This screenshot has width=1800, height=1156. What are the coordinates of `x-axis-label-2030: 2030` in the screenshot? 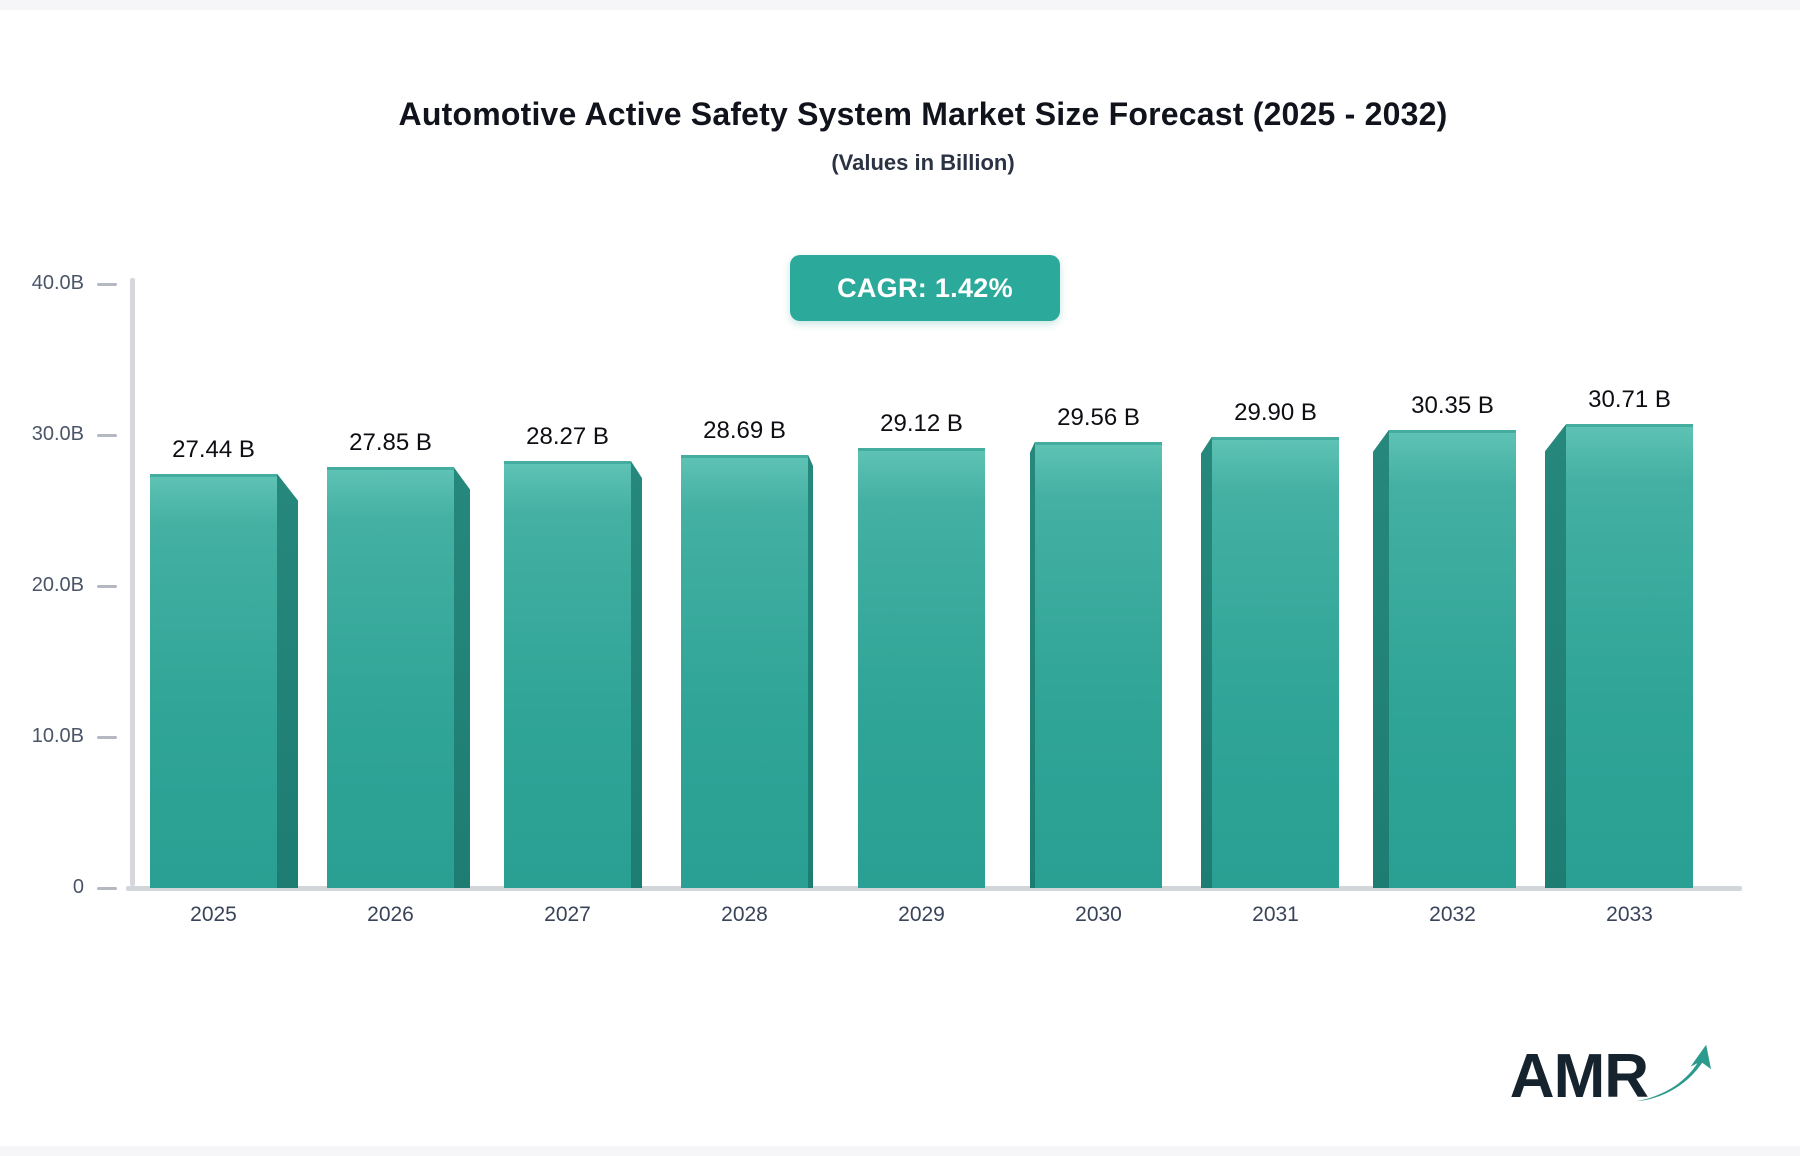 It's located at (1098, 914).